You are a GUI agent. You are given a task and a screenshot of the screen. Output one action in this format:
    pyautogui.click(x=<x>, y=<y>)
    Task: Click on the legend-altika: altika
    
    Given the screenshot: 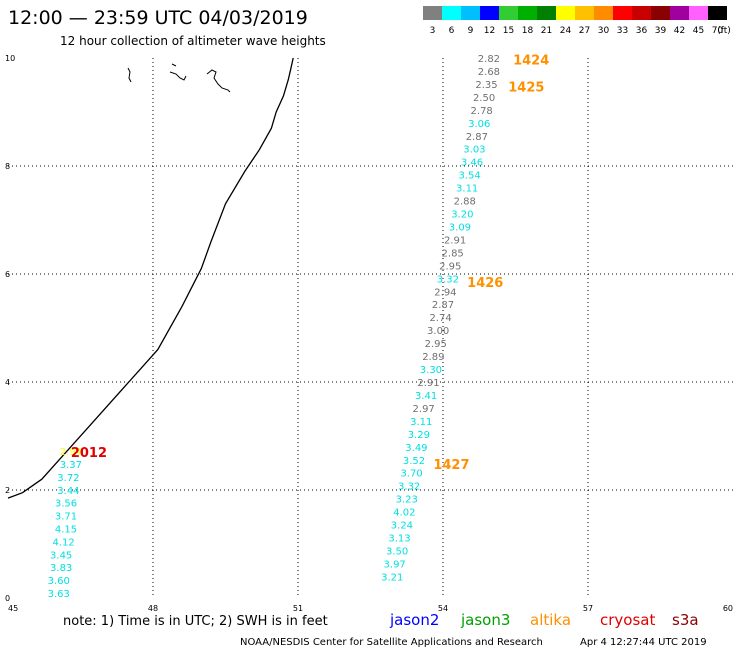 What is the action you would take?
    pyautogui.click(x=550, y=620)
    